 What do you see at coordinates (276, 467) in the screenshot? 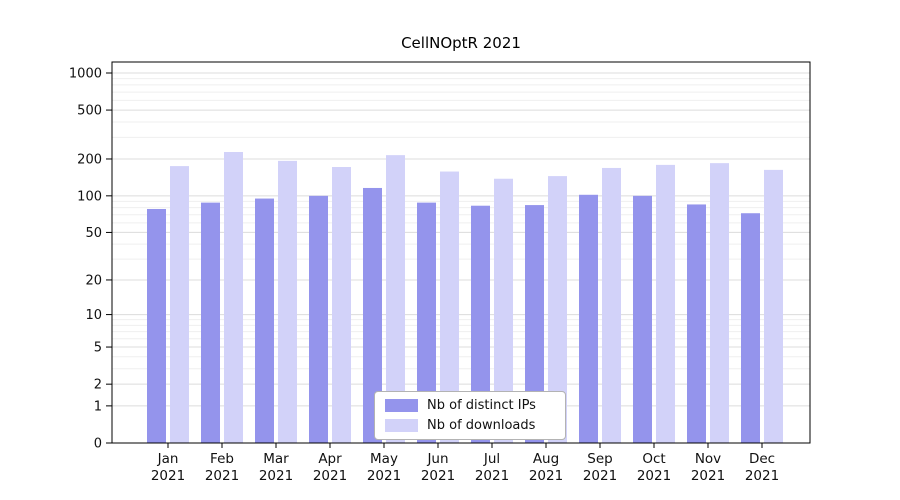
I see `x-tick-label-mar: Mar 2021` at bounding box center [276, 467].